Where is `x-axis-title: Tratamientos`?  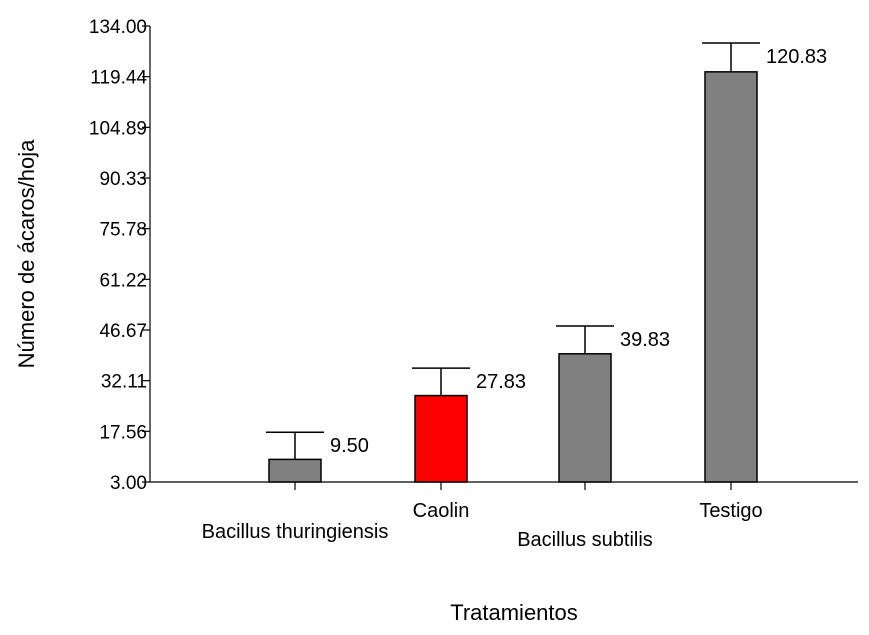 x-axis-title: Tratamientos is located at coordinates (514, 612).